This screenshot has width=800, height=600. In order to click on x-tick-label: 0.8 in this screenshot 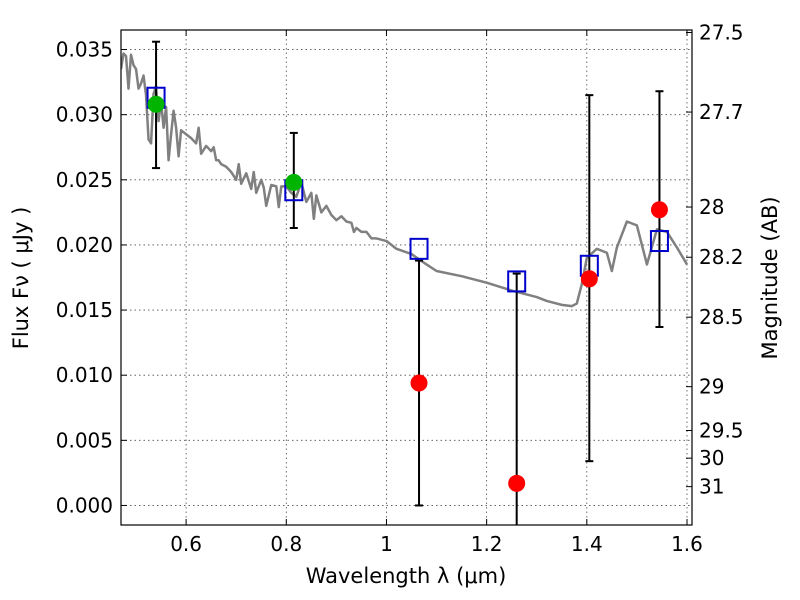, I will do `click(286, 544)`.